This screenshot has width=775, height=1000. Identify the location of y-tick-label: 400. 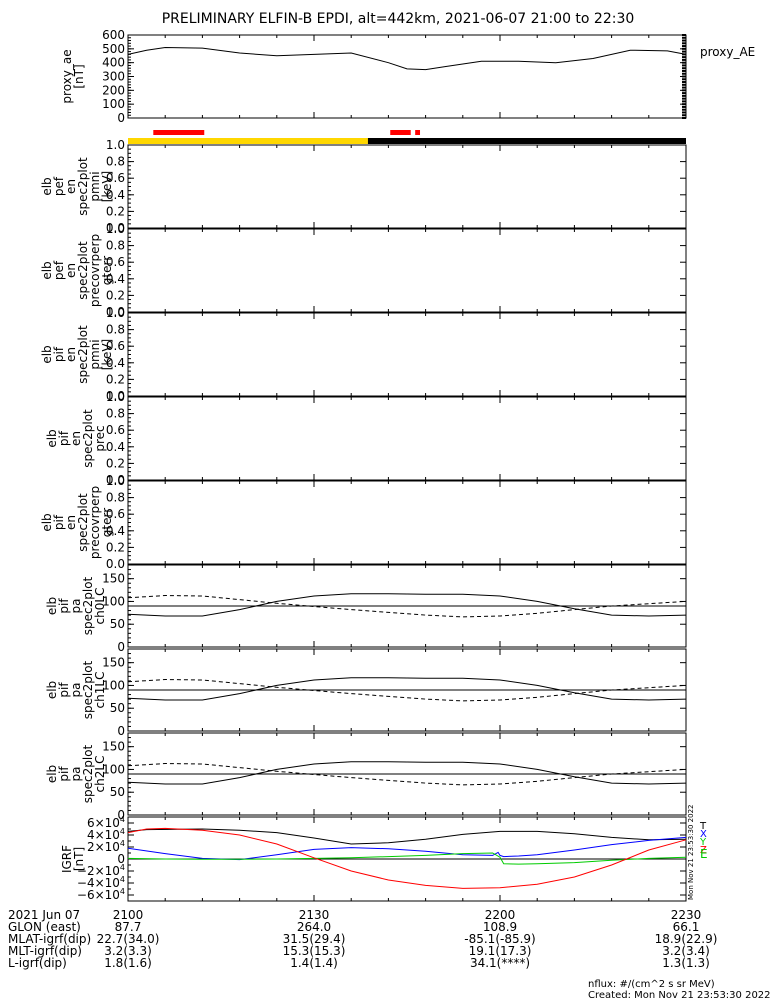
(113, 63).